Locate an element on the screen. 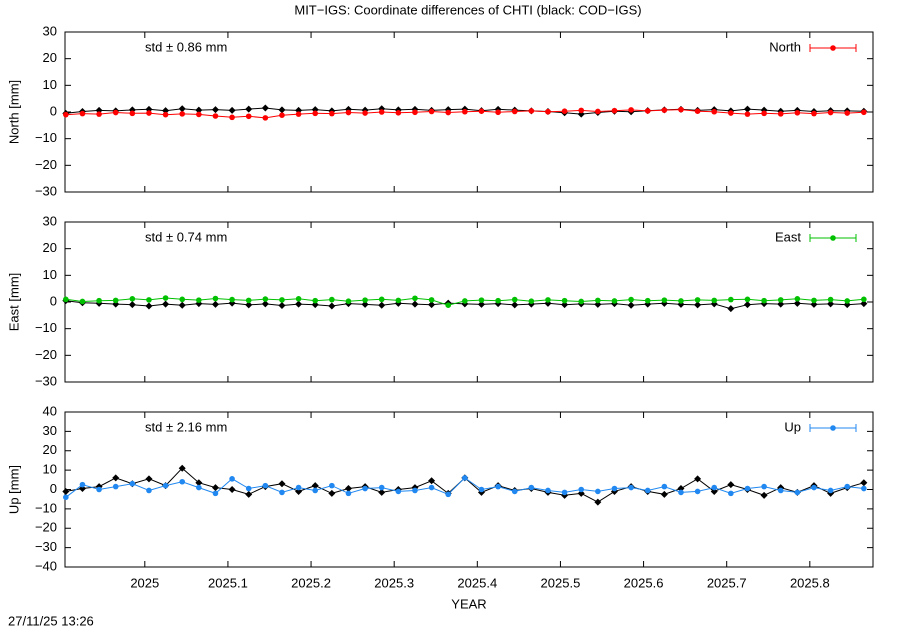 The image size is (900, 630). x-tick-label: 2025.6 is located at coordinates (644, 582).